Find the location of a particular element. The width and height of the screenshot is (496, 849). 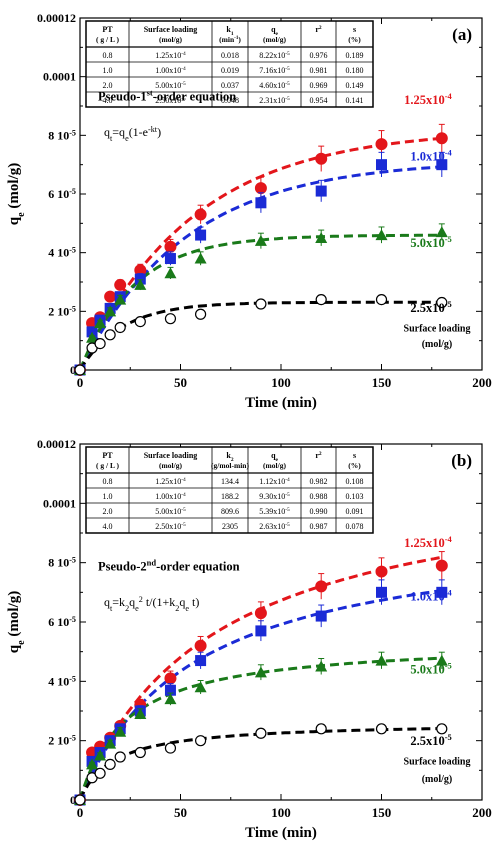

series-label: 1.25x10⁻⁴ is located at coordinates (428, 542).